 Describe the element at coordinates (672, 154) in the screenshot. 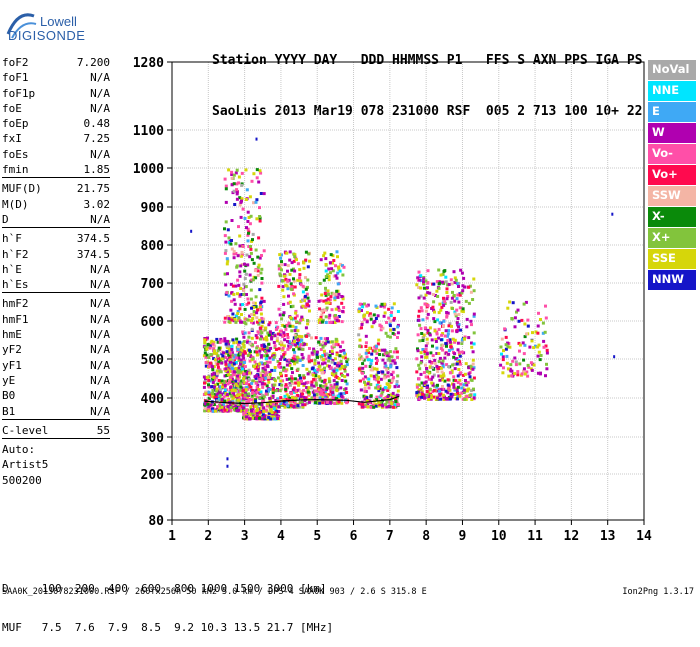

I see `legend-item: Vo-` at that location.